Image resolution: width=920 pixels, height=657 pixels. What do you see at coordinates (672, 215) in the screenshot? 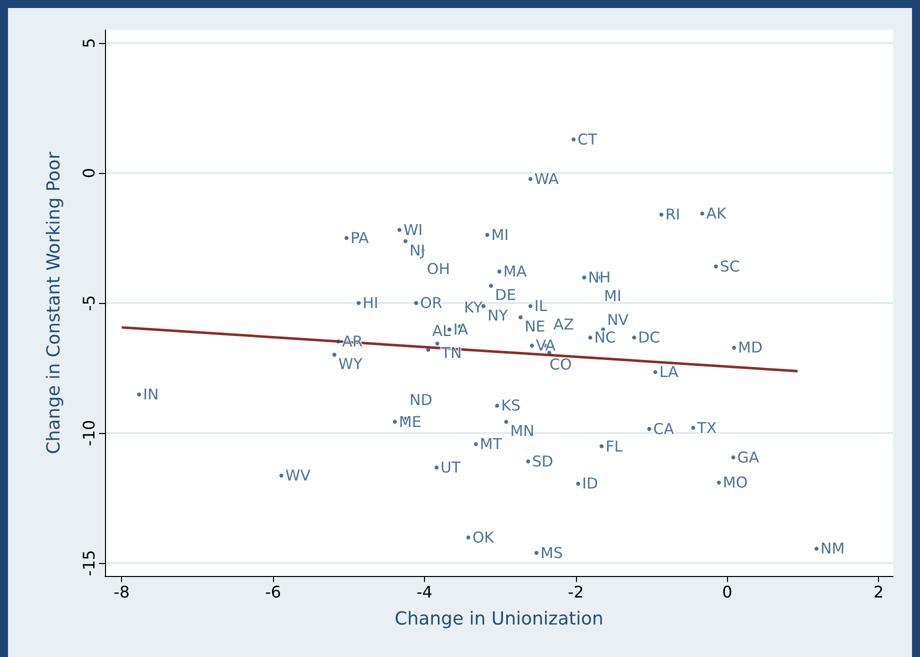
I see `data-label: RI` at bounding box center [672, 215].